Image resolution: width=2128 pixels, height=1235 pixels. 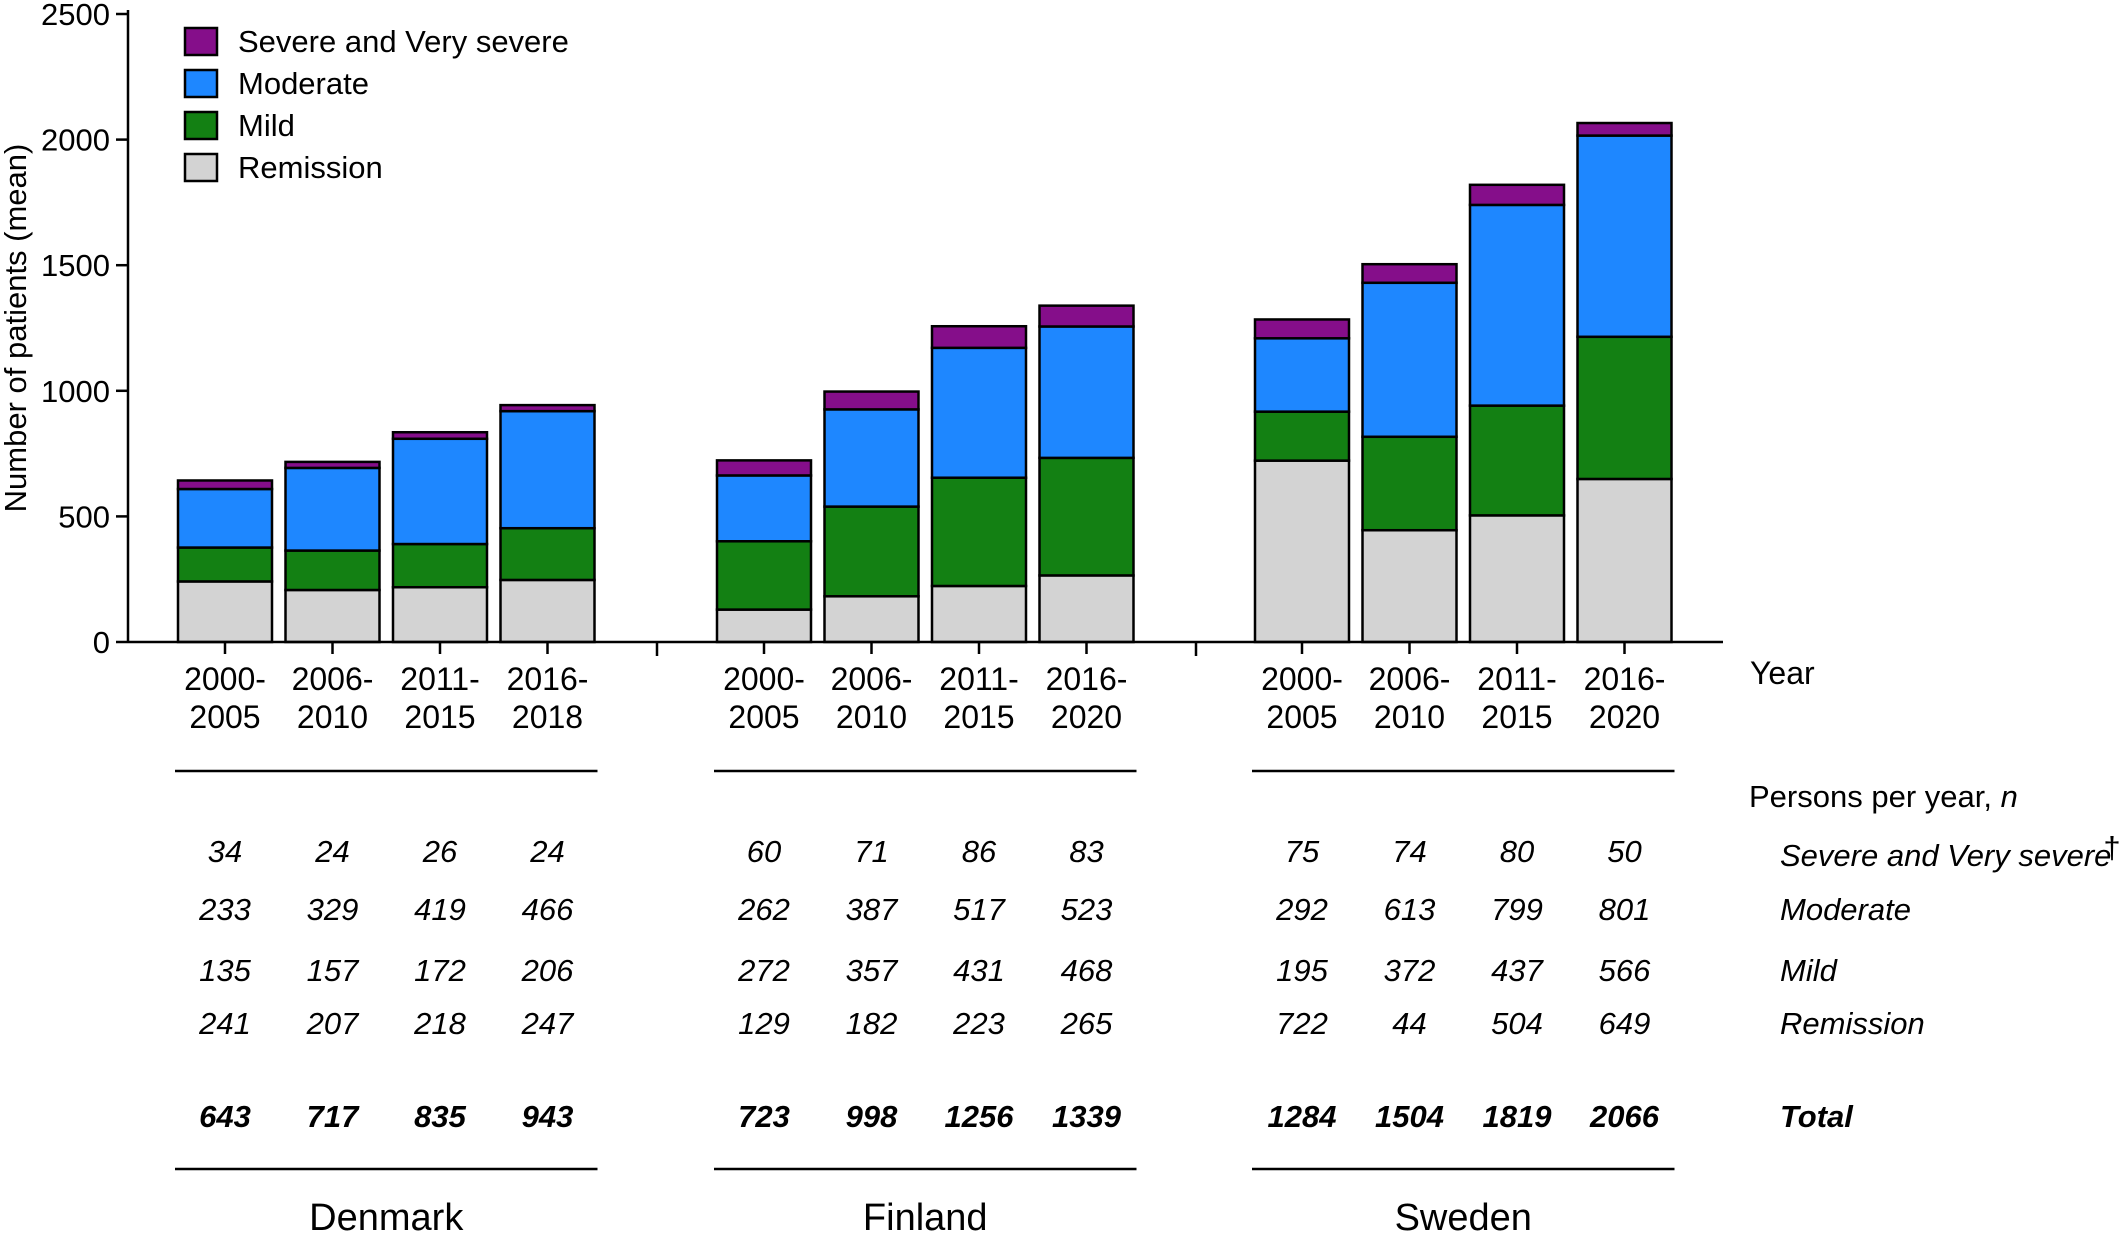 I want to click on table-cell-remission: 247, so click(x=548, y=1023).